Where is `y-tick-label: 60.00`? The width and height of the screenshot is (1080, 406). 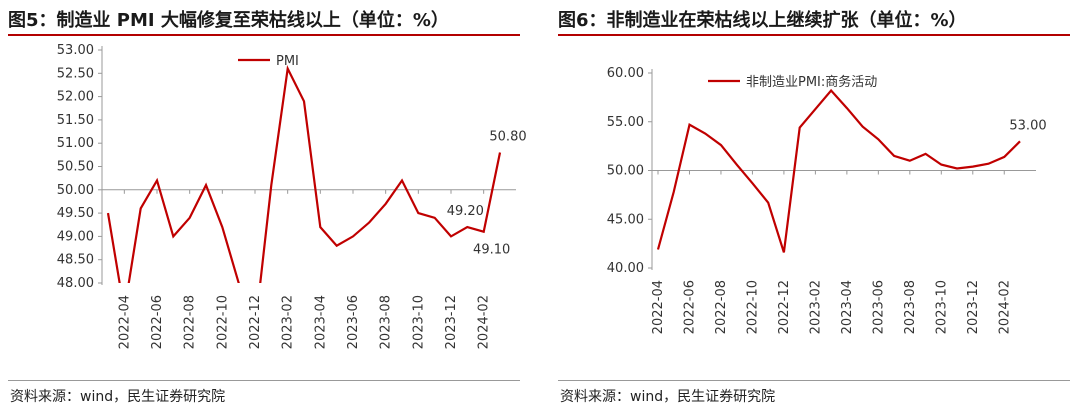
y-tick-label: 60.00 is located at coordinates (625, 73).